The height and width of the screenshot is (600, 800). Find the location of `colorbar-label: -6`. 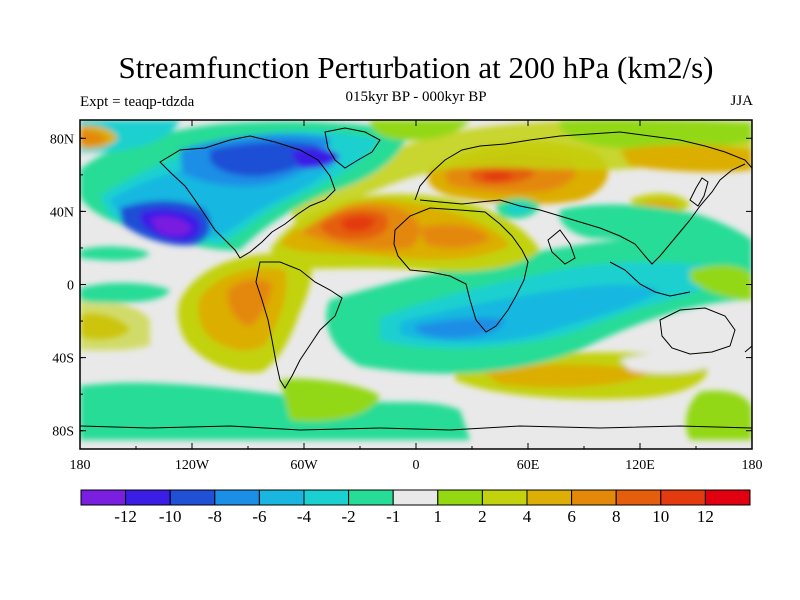

colorbar-label: -6 is located at coordinates (259, 516).